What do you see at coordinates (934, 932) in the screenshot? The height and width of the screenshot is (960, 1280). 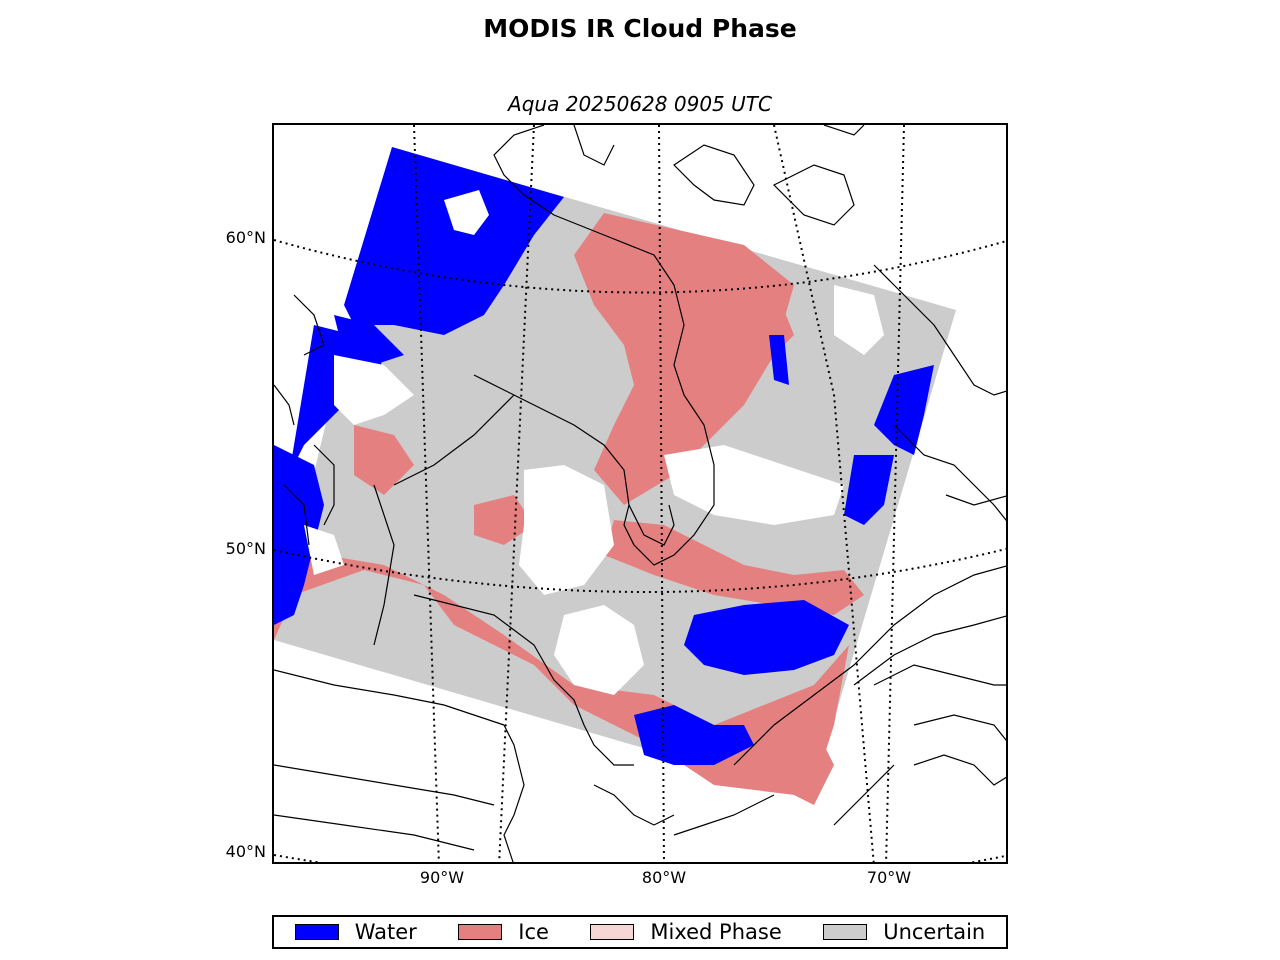 I see `legend-label-uncertain: Uncertain` at bounding box center [934, 932].